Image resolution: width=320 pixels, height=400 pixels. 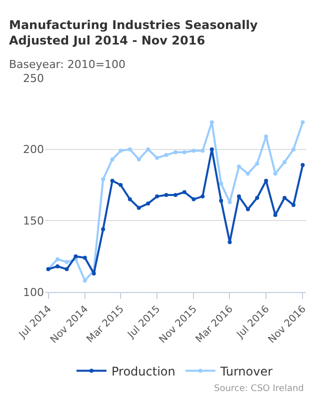 What do you see at coordinates (67, 64) in the screenshot?
I see `chart-subtitle: Baseyear: 2010=100` at bounding box center [67, 64].